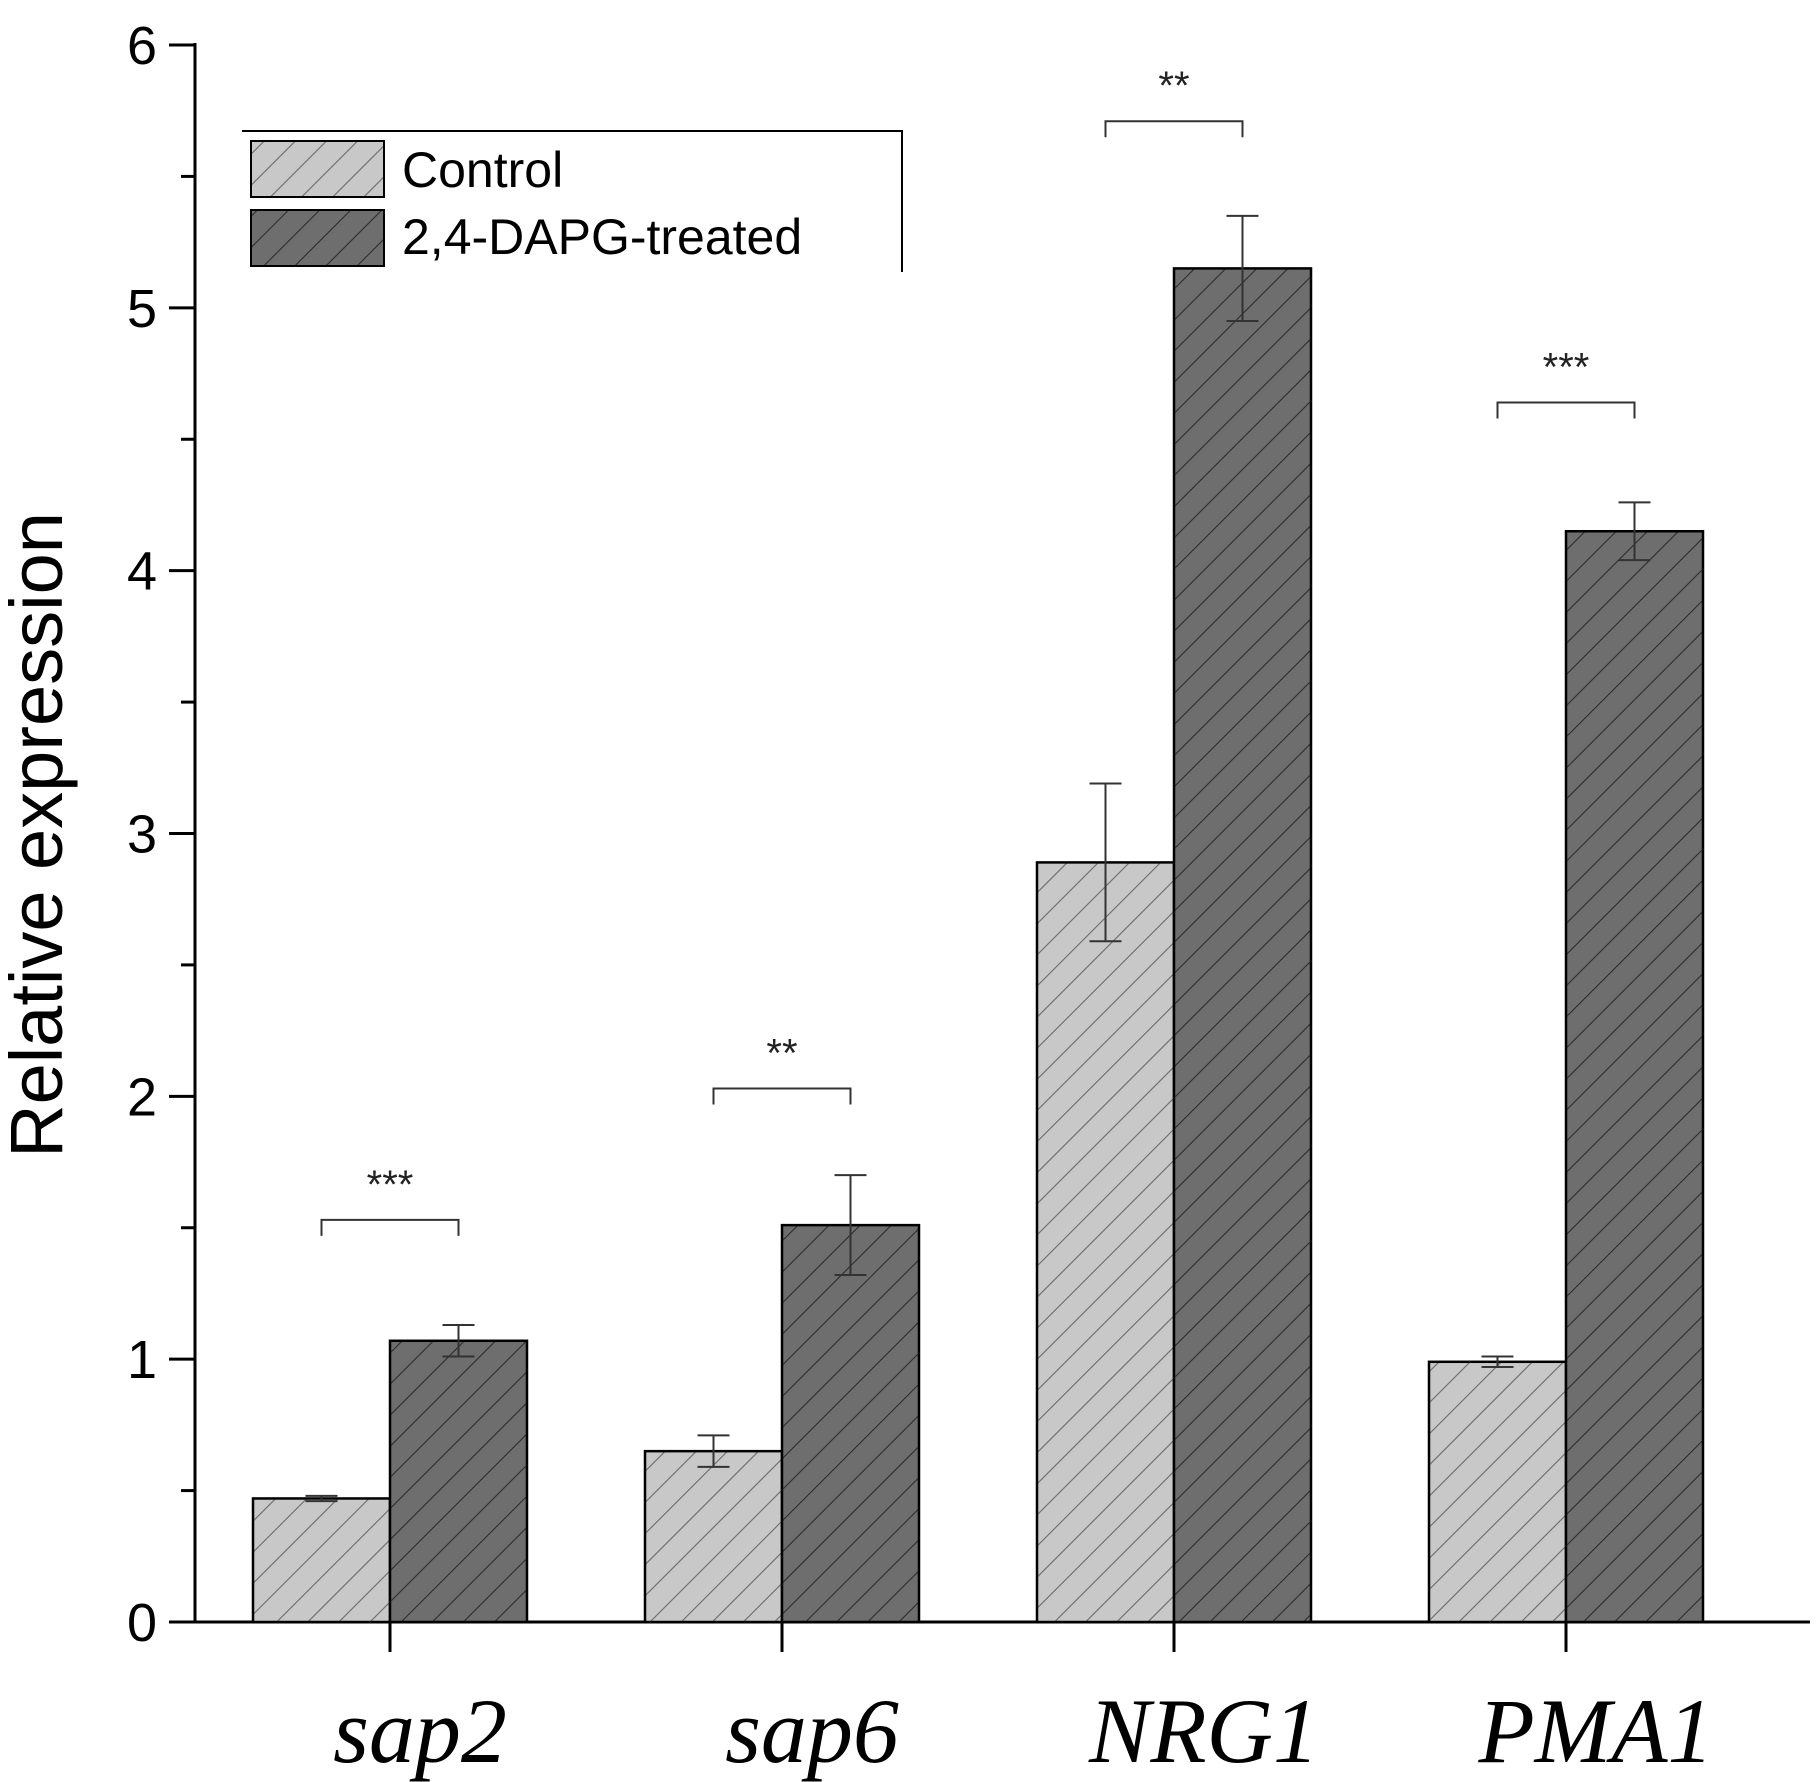  What do you see at coordinates (317, 238) in the screenshot?
I see `legend-swatch-treated` at bounding box center [317, 238].